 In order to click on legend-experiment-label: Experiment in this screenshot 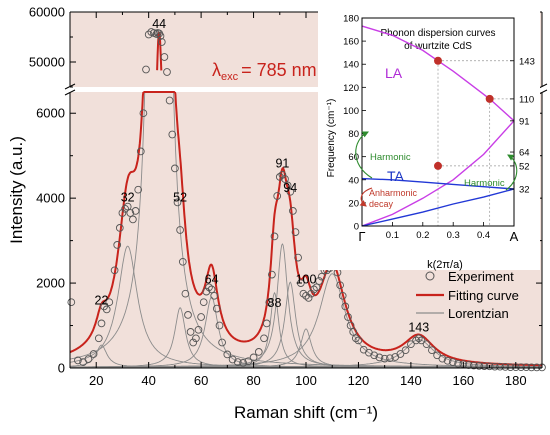, I will do `click(481, 276)`.